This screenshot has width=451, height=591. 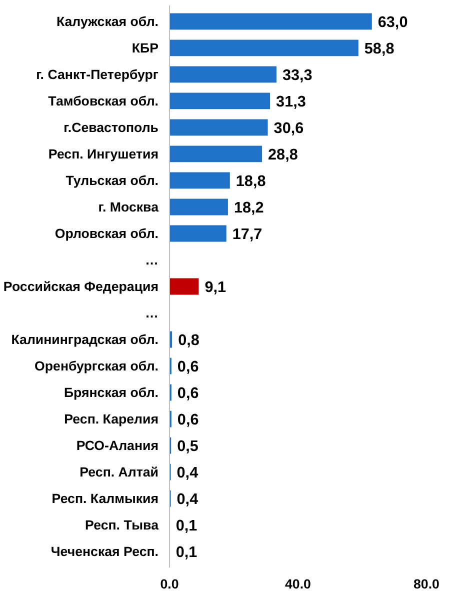 I want to click on y-tick-label: Оренбургская обл., so click(x=96, y=366).